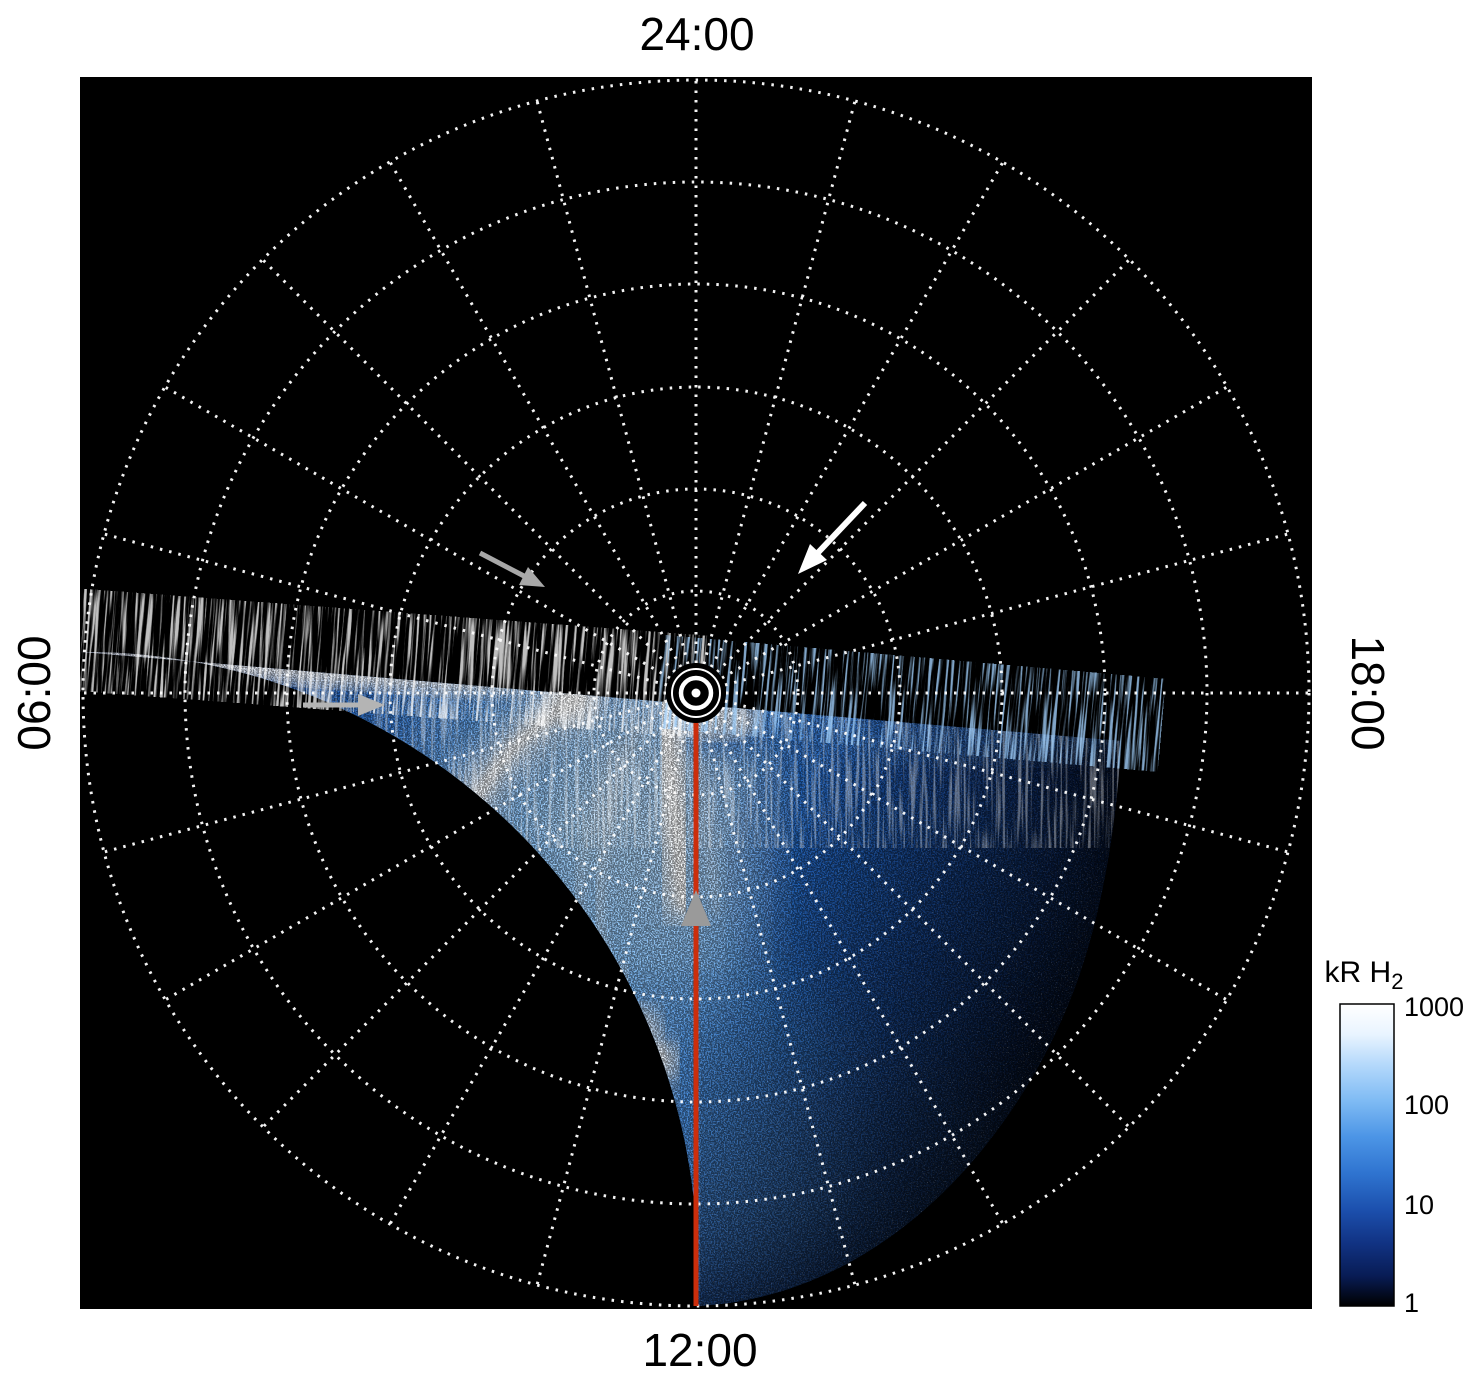 The height and width of the screenshot is (1384, 1480). I want to click on dawn-fringe-spikes, so click(372, 662).